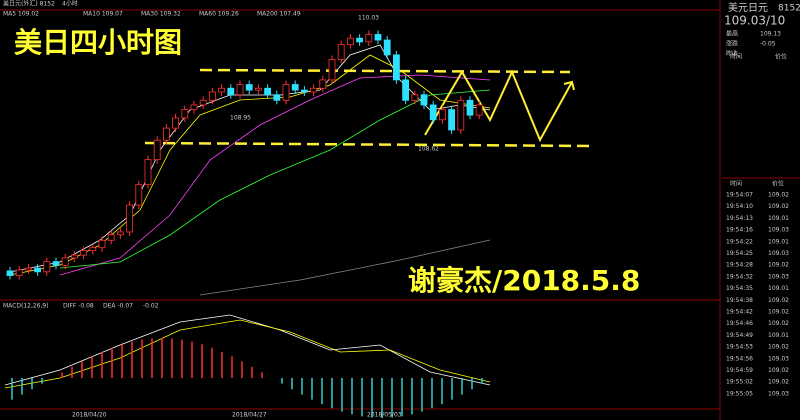  I want to click on forecast-zigzag, so click(498, 106).